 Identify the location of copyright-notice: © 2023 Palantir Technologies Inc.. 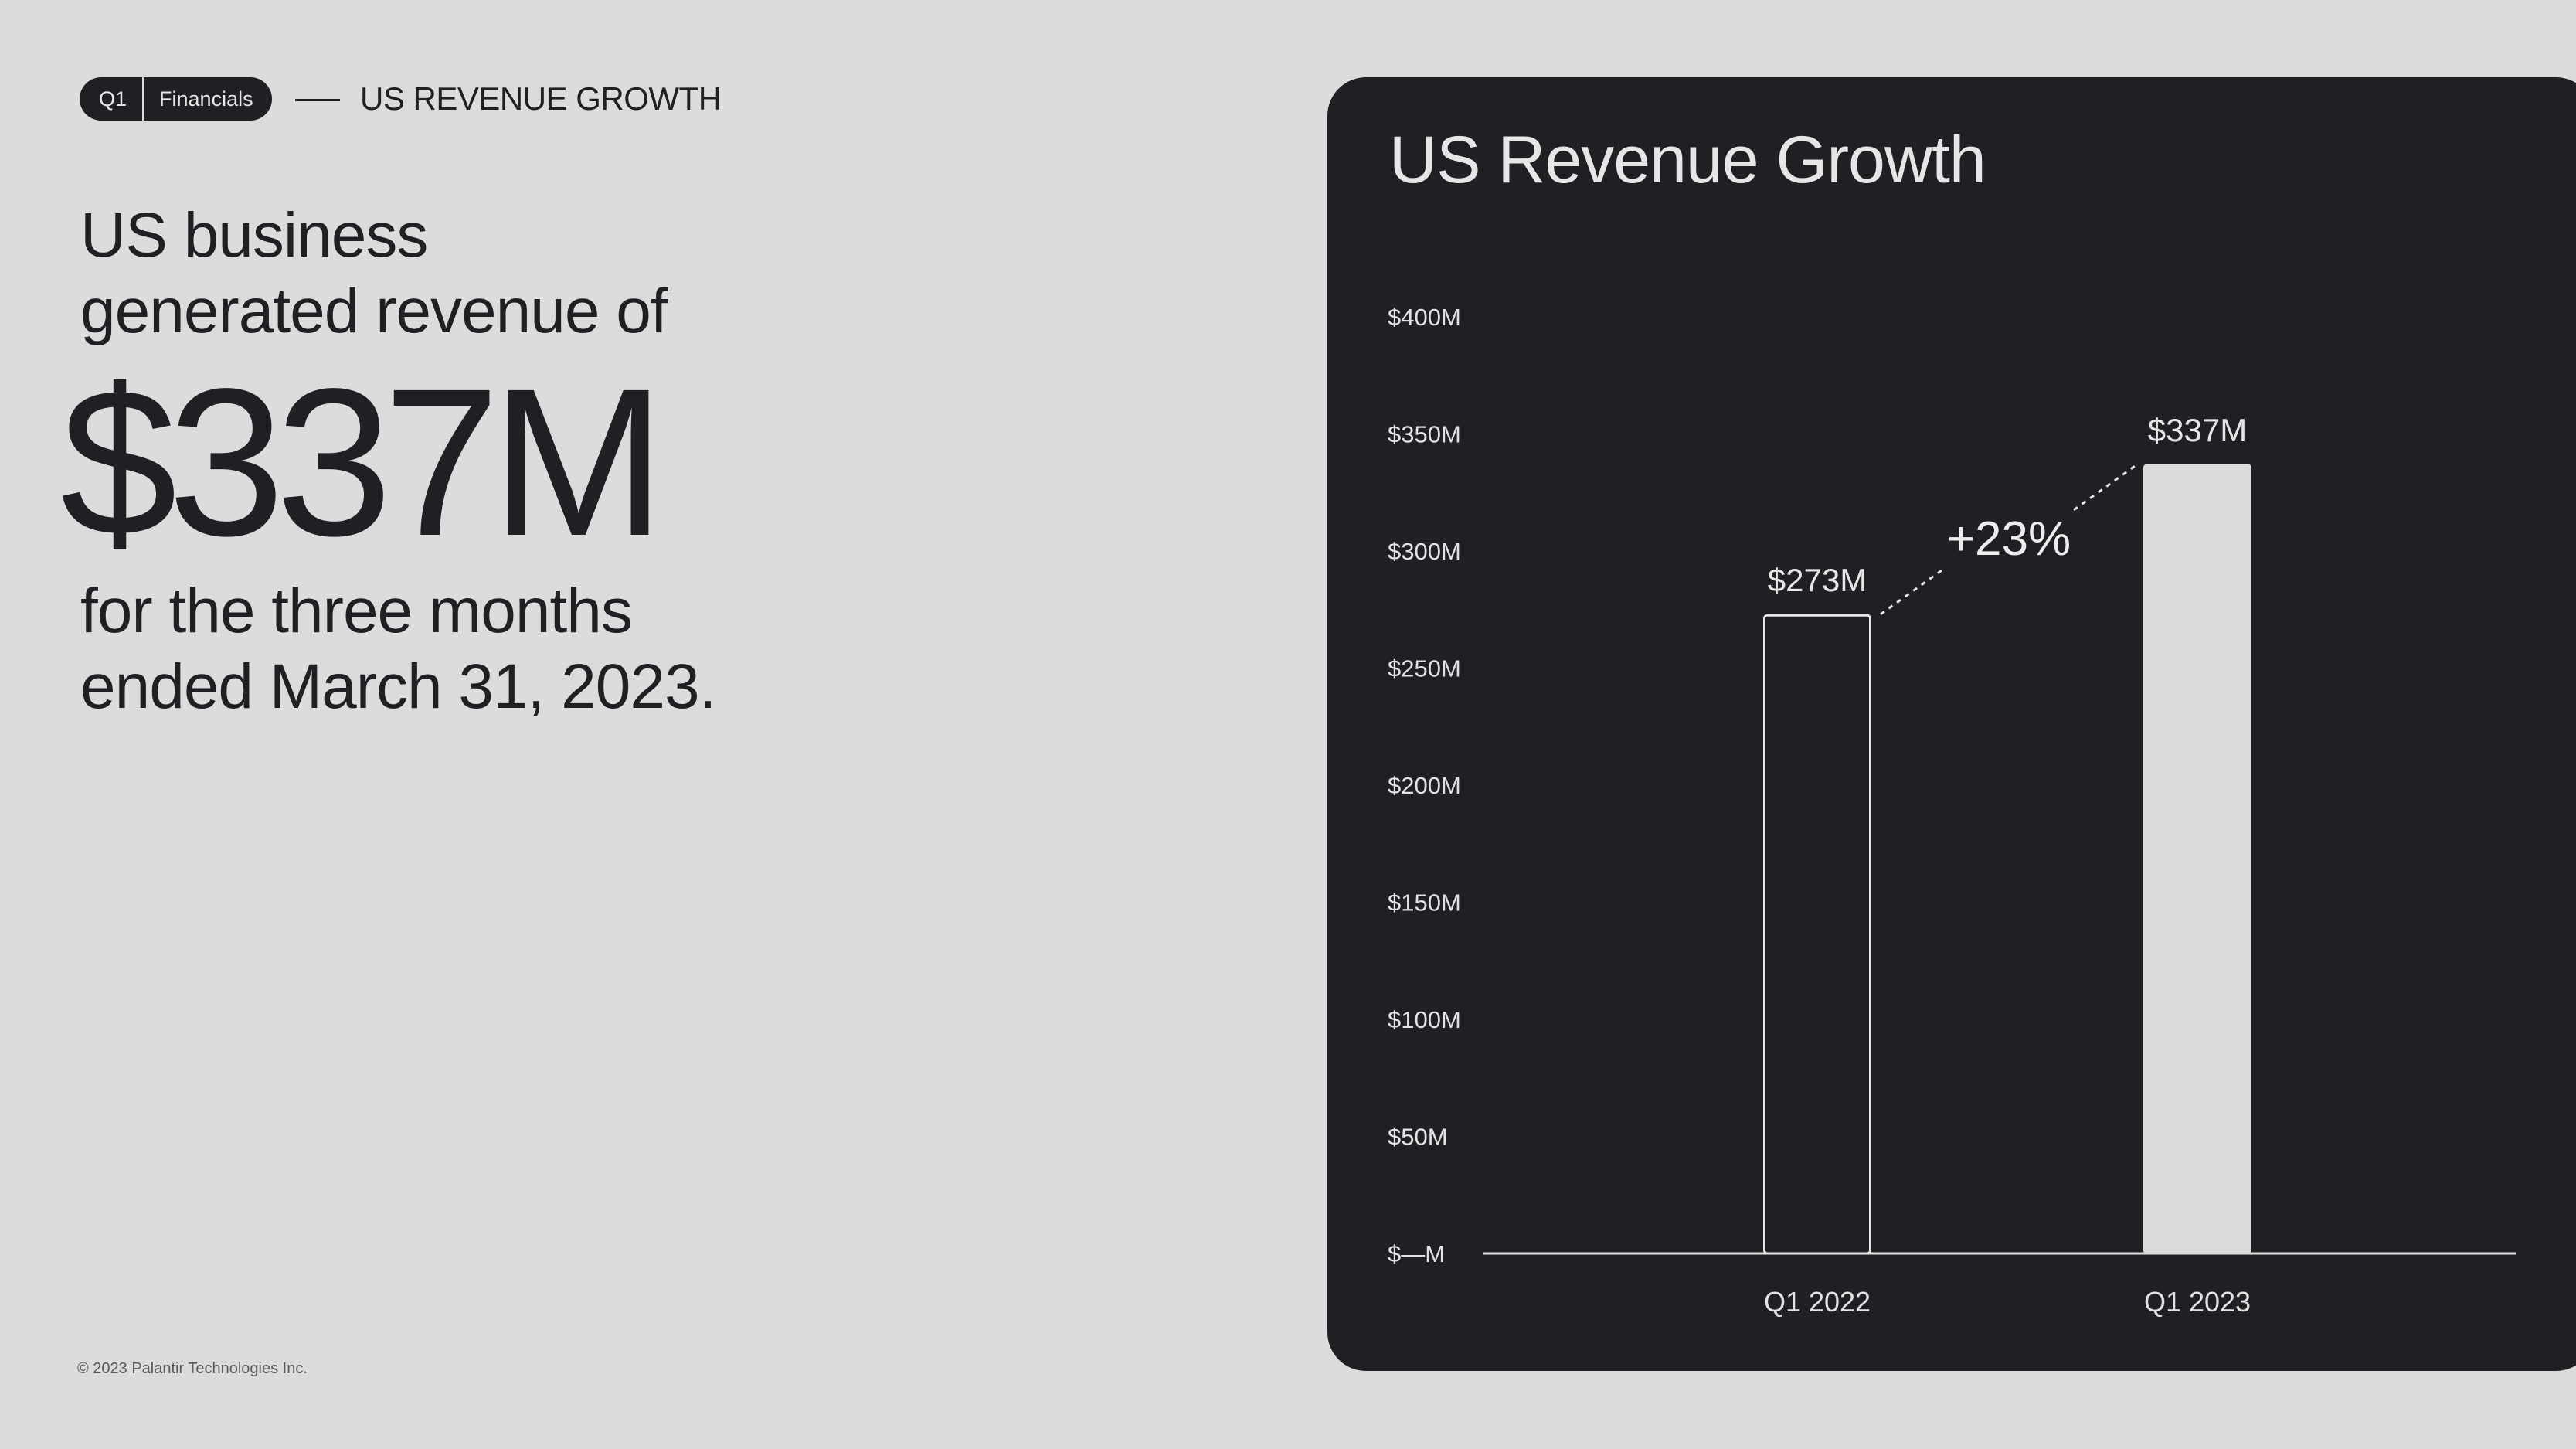
(192, 1369).